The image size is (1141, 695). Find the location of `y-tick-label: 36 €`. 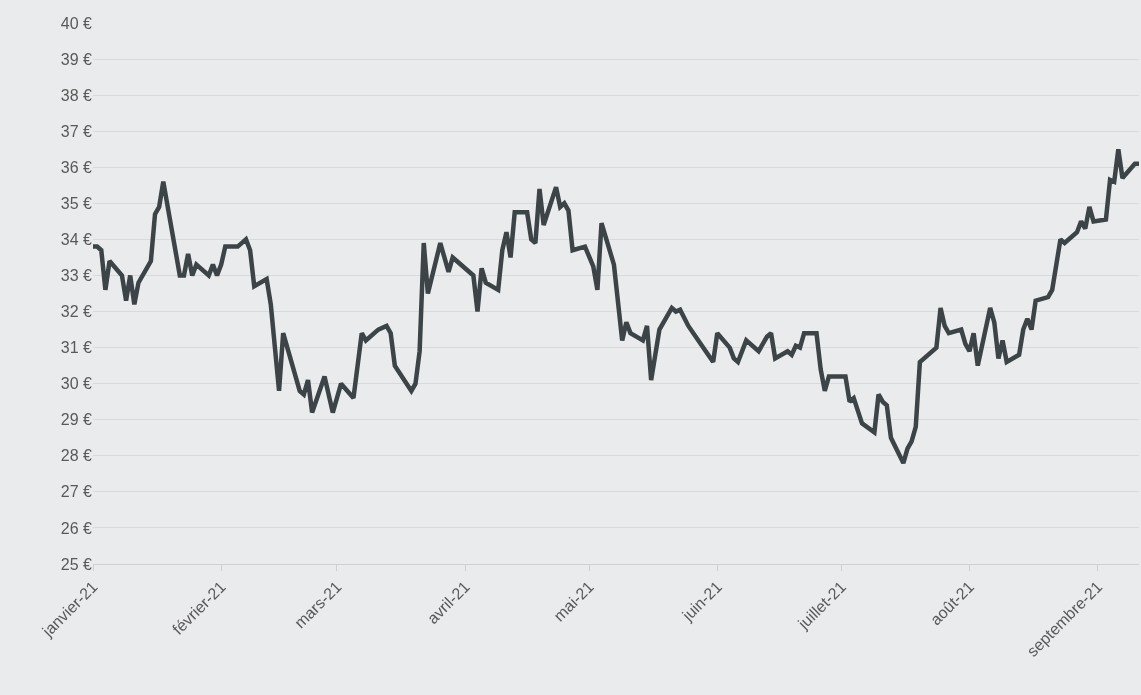

y-tick-label: 36 € is located at coordinates (76, 167).